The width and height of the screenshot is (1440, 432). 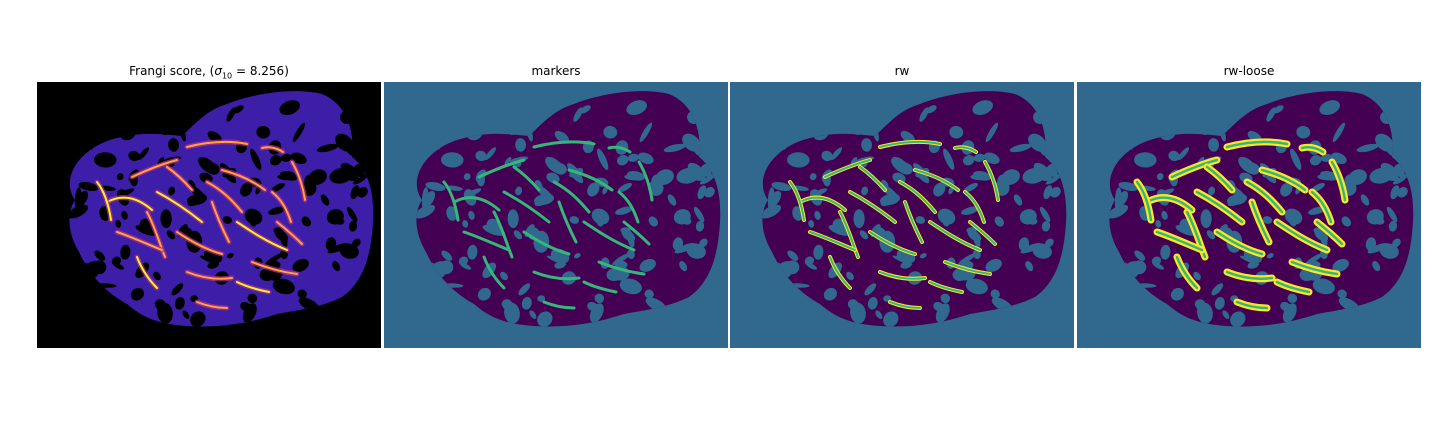 I want to click on title-prefix: Frangi score, (, so click(x=172, y=71).